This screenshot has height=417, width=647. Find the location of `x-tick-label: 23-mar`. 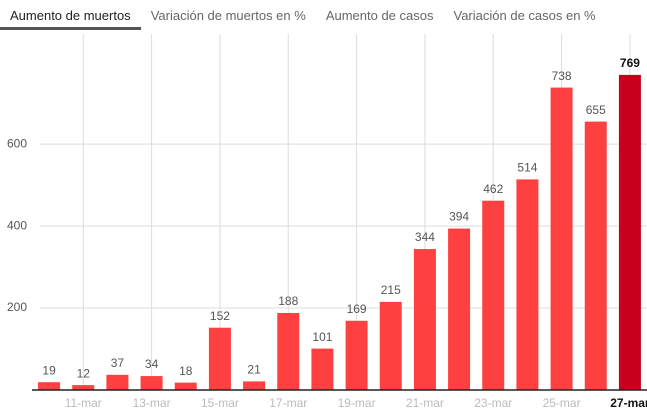

x-tick-label: 23-mar is located at coordinates (493, 403).